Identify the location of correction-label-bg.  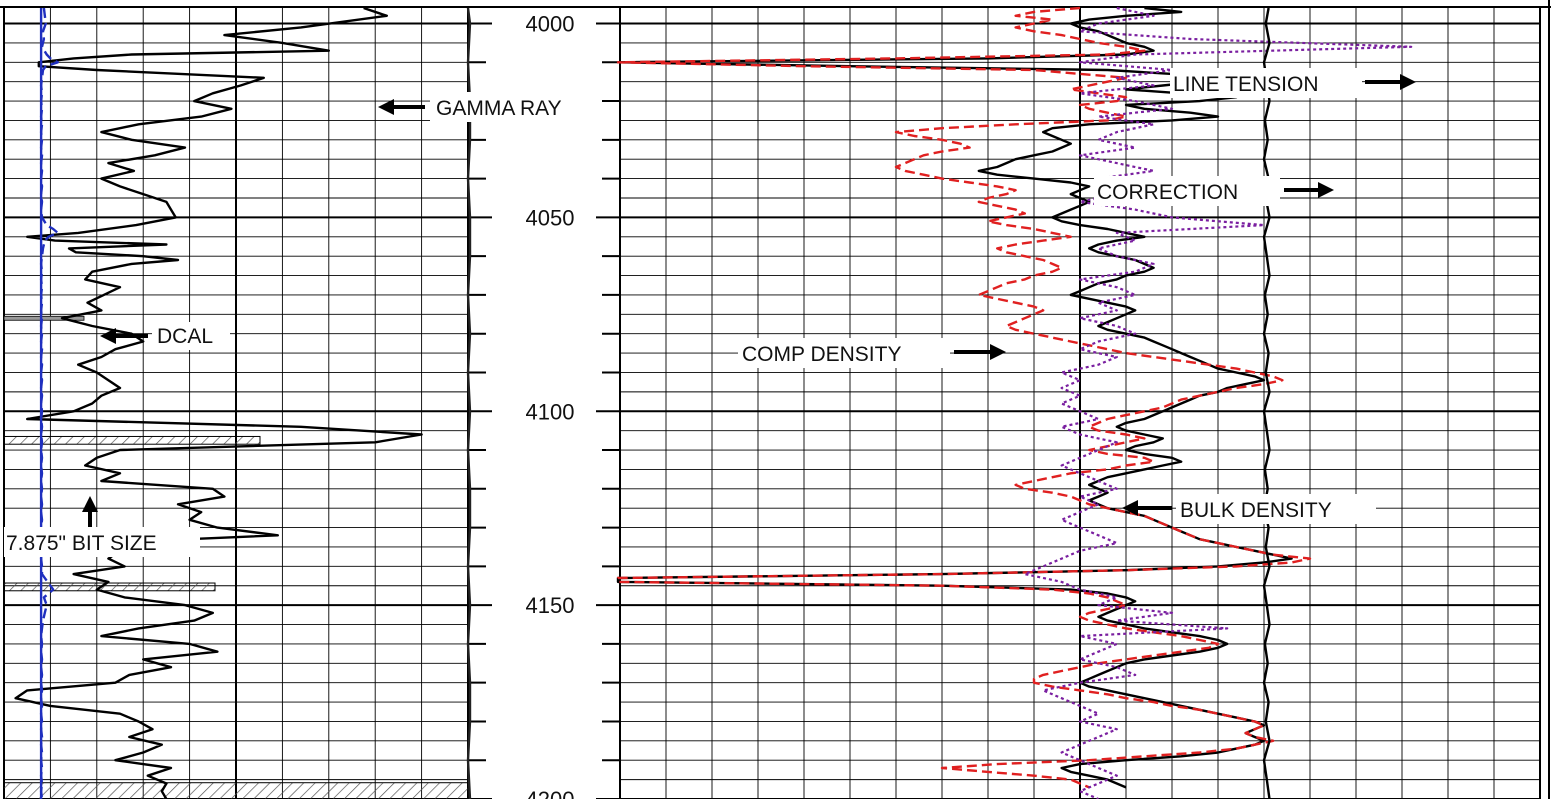
(1187, 191).